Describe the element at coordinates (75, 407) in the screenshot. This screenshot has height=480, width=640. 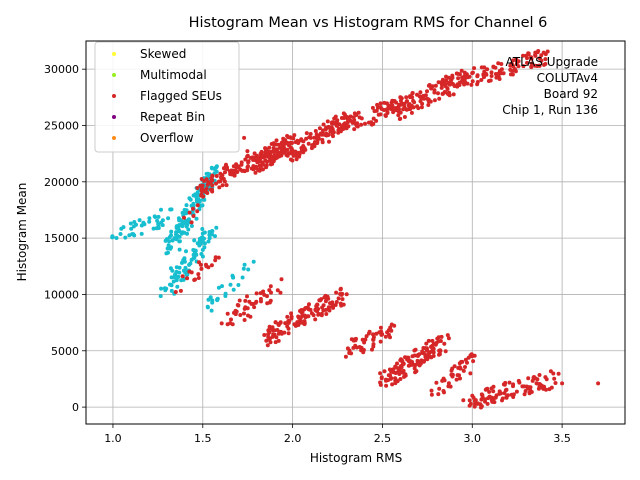
I see `y-tick-label: 0` at that location.